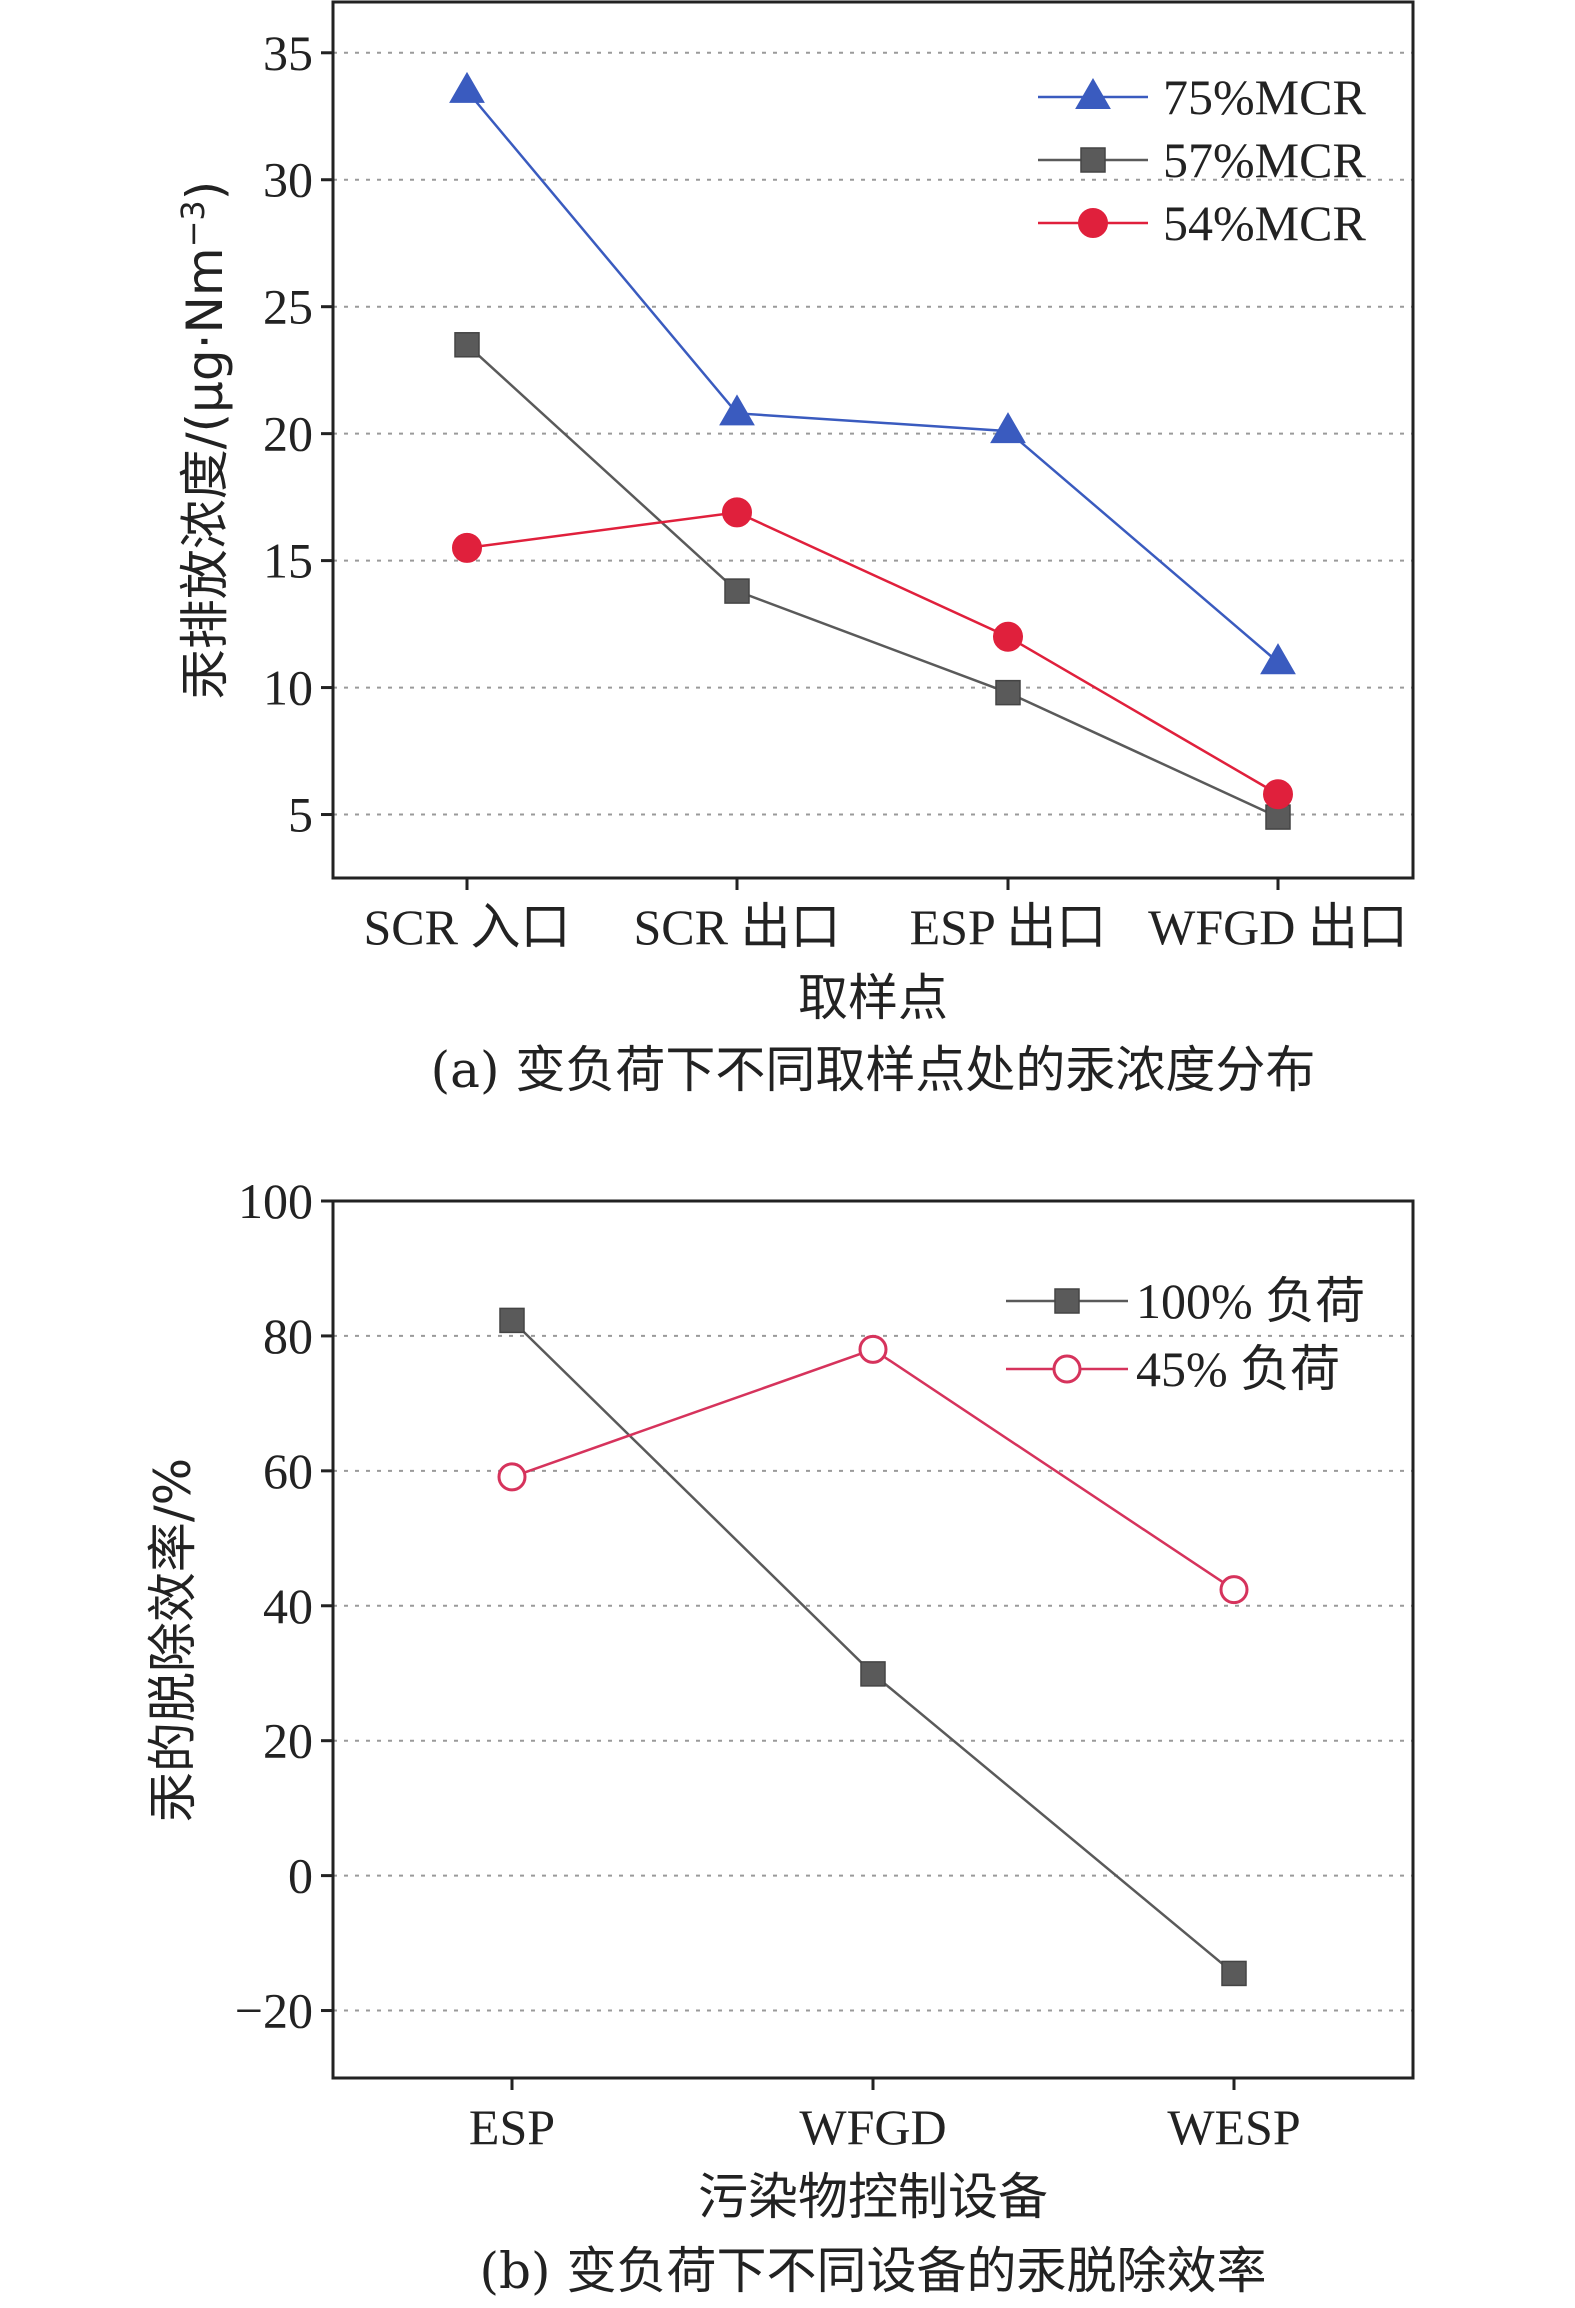 This screenshot has width=1575, height=2308. I want to click on a-legend: 75%MCR 57%MCR 54%MCR, so click(1202, 160).